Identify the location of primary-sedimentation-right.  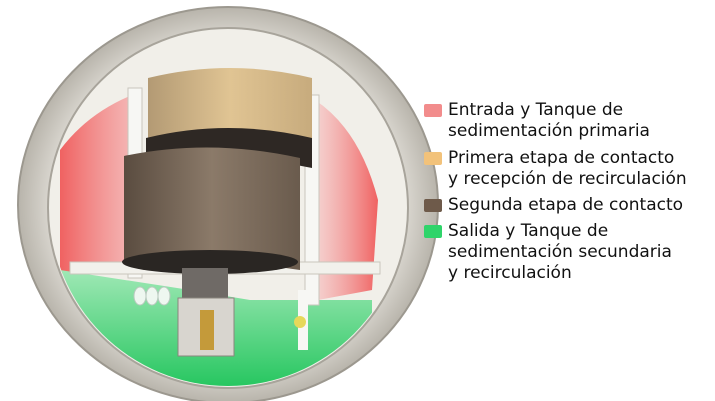
(346, 200).